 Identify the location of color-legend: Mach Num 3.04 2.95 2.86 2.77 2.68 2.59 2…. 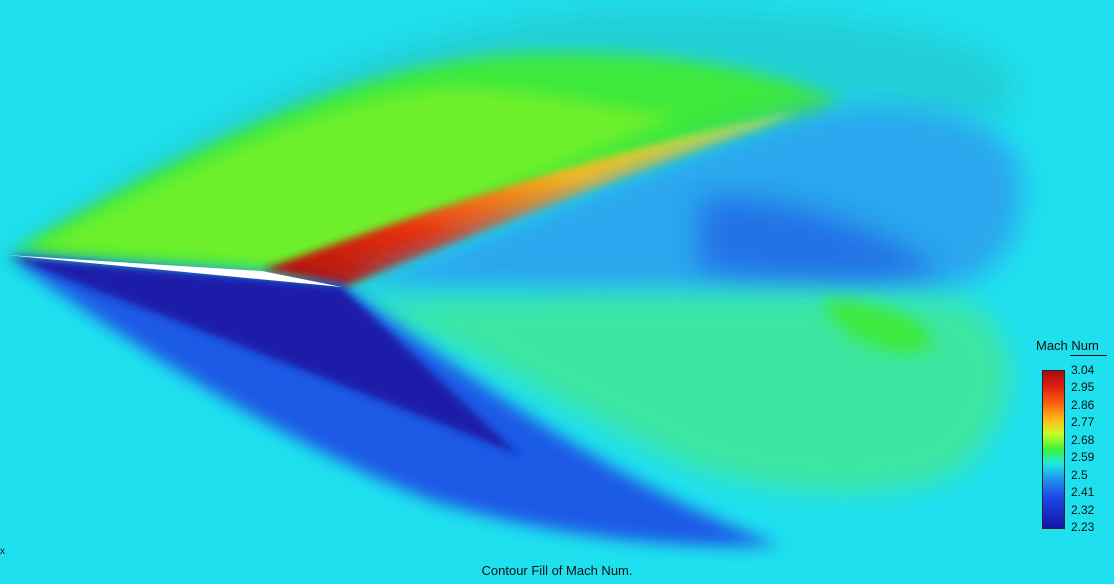
(1072, 438).